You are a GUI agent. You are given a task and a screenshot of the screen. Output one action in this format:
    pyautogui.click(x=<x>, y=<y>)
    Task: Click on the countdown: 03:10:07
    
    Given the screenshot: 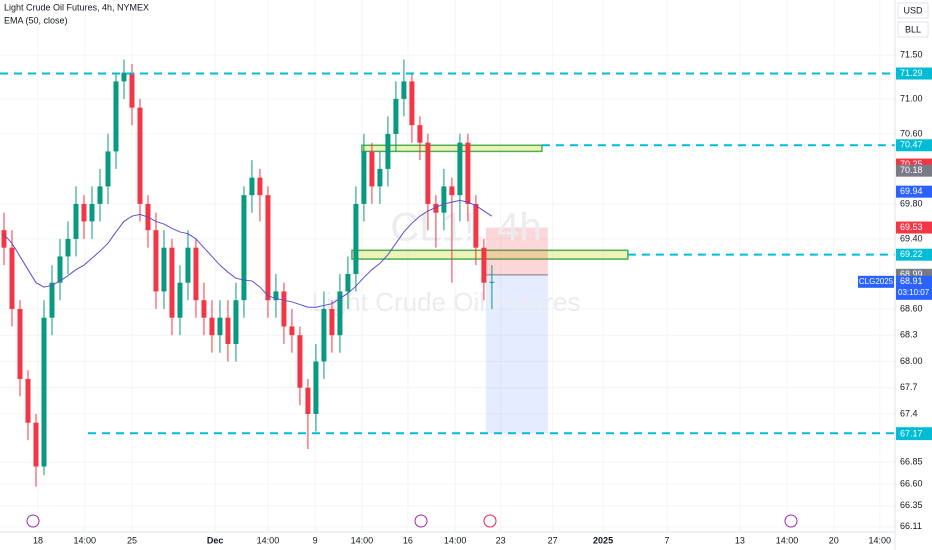 What is the action you would take?
    pyautogui.click(x=914, y=292)
    